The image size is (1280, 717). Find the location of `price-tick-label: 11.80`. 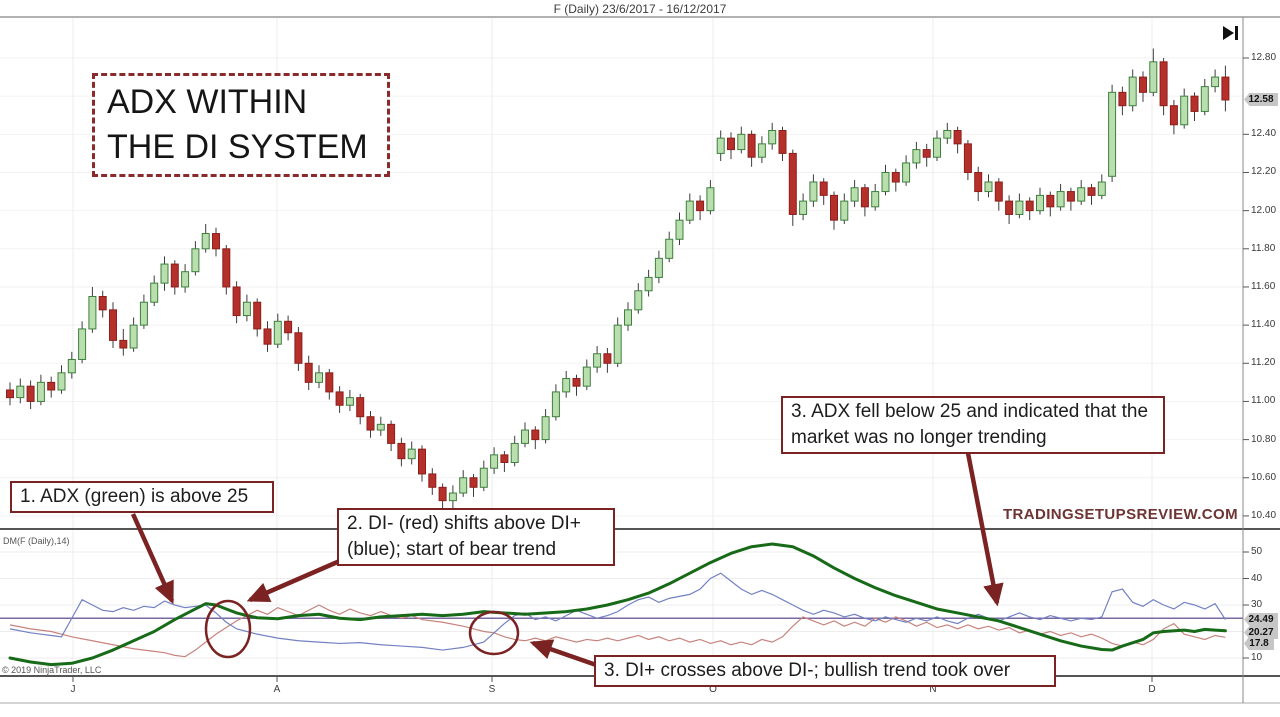

price-tick-label: 11.80 is located at coordinates (1263, 248).